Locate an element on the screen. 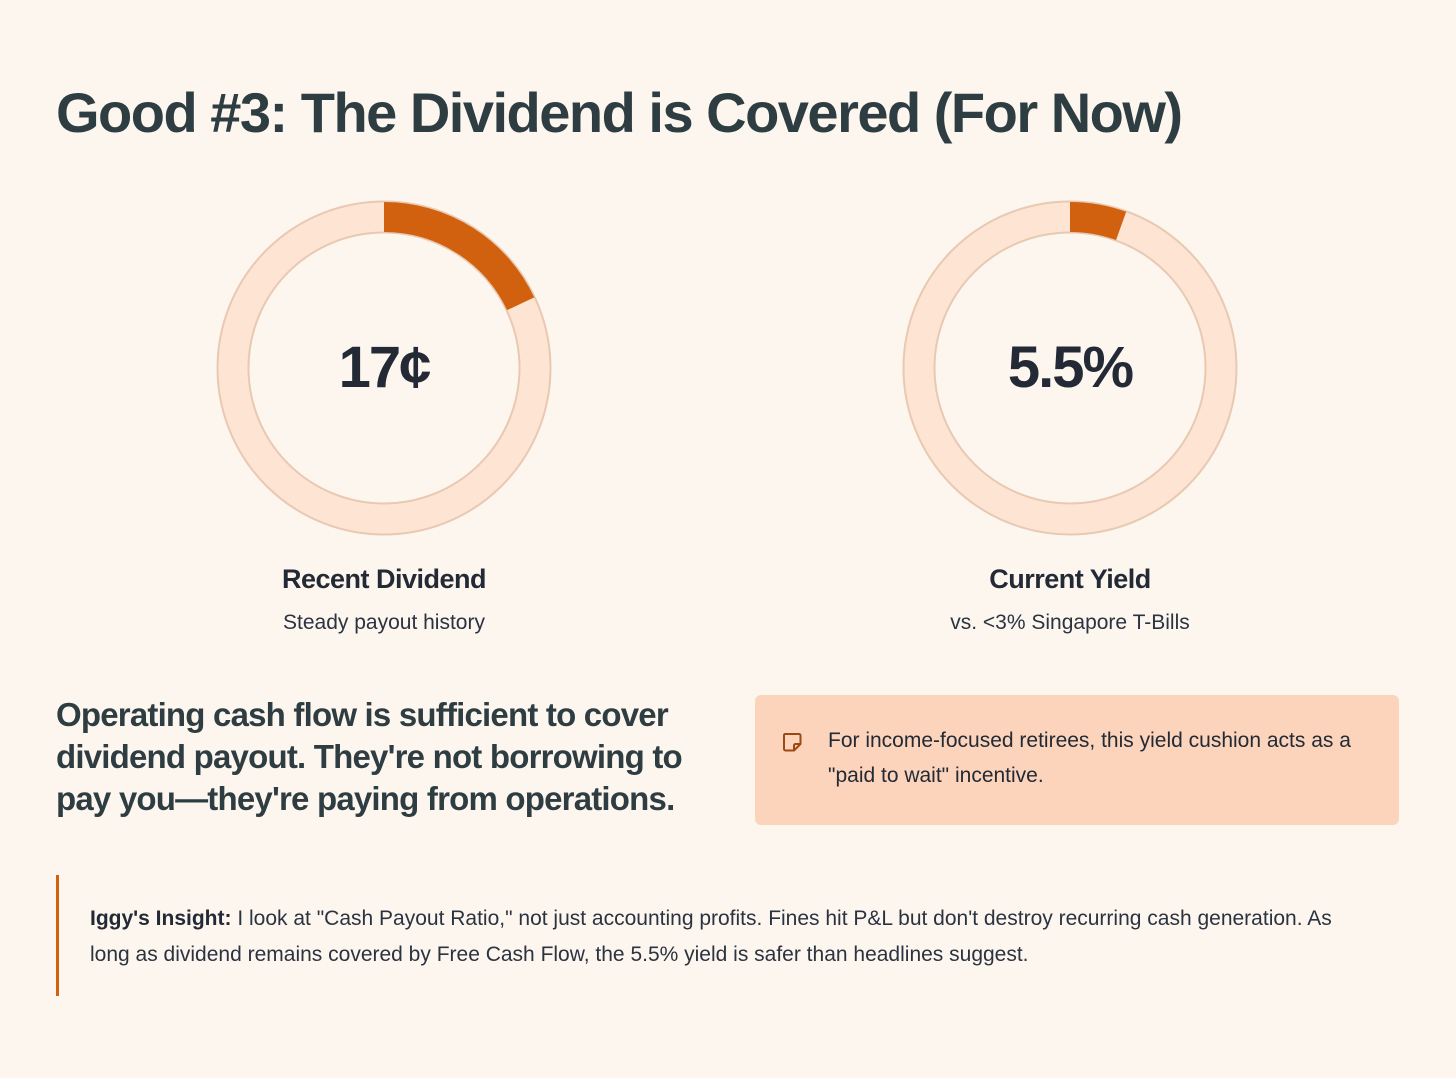 The width and height of the screenshot is (1456, 1078). dividend-ring-gauge: 17¢ is located at coordinates (384, 368).